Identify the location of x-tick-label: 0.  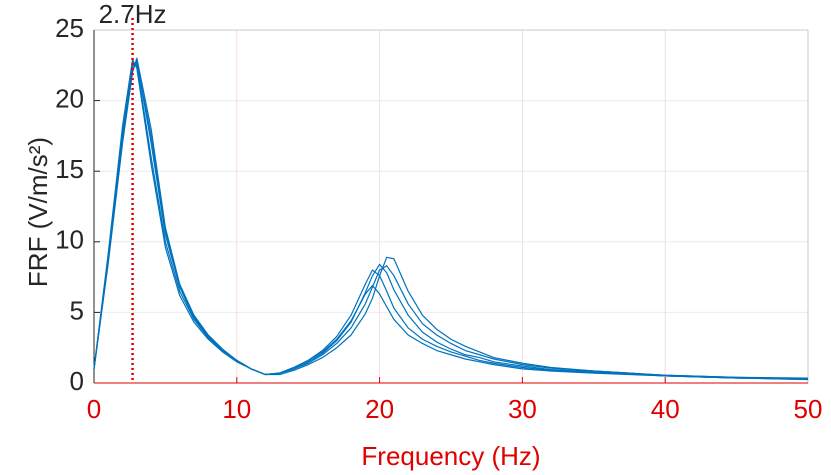
(94, 409).